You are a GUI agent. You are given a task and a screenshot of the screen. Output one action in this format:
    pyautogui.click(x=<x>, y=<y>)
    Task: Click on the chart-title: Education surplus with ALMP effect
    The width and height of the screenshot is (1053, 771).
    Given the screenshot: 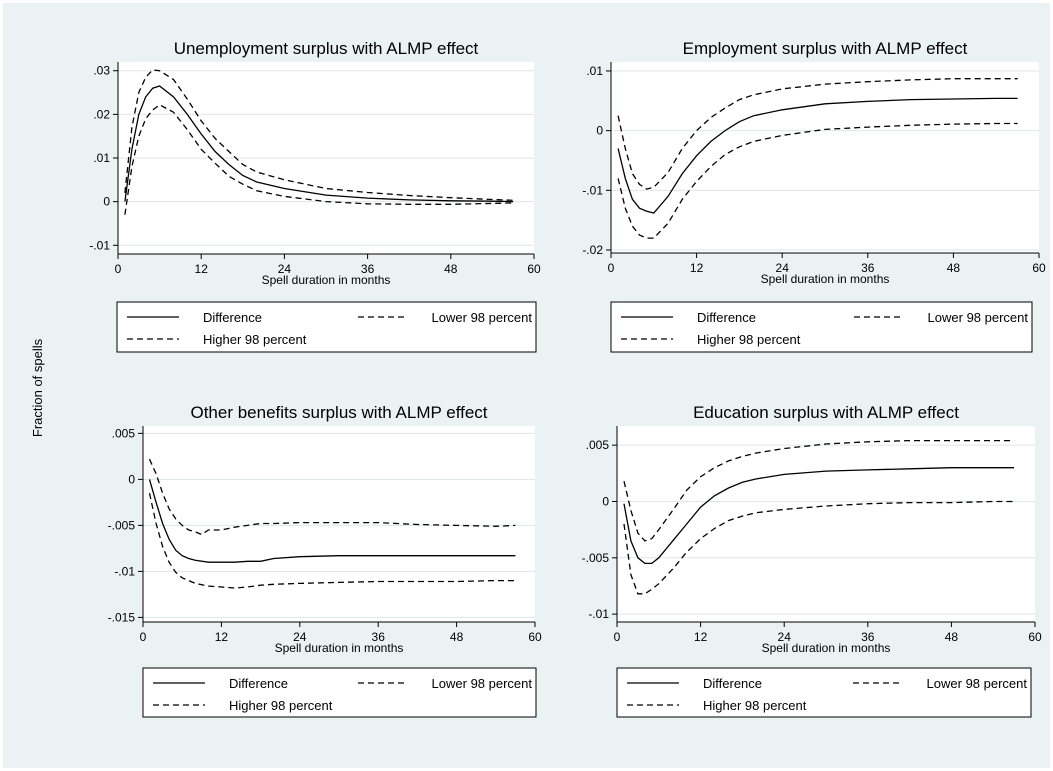 What is the action you would take?
    pyautogui.click(x=826, y=412)
    